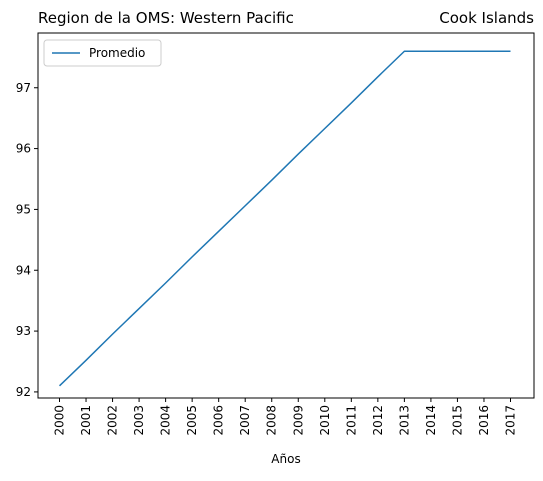 The height and width of the screenshot is (481, 543). Describe the element at coordinates (166, 18) in the screenshot. I see `chart-title-left: Region de la OMS: Western Pacific` at that location.